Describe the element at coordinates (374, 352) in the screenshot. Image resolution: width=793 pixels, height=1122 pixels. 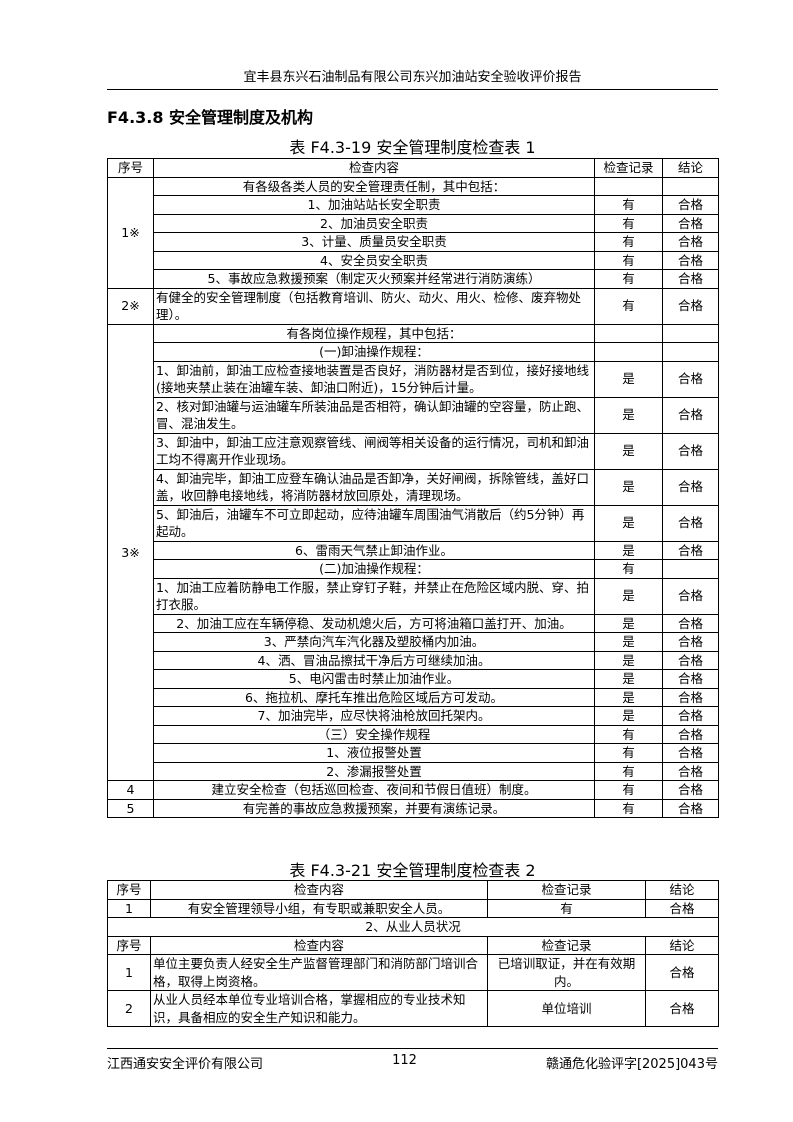
I see `check-content: (一)卸油操作规程：` at that location.